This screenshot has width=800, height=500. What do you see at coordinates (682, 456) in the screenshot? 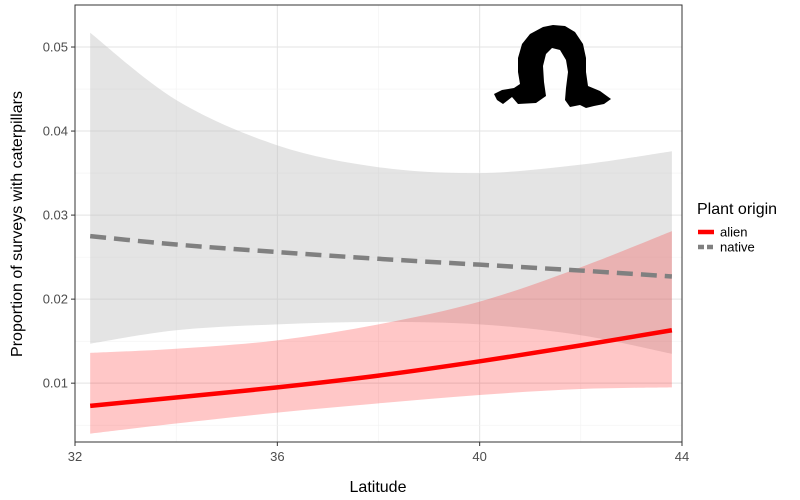
I see `x-tick-label: 44` at bounding box center [682, 456].